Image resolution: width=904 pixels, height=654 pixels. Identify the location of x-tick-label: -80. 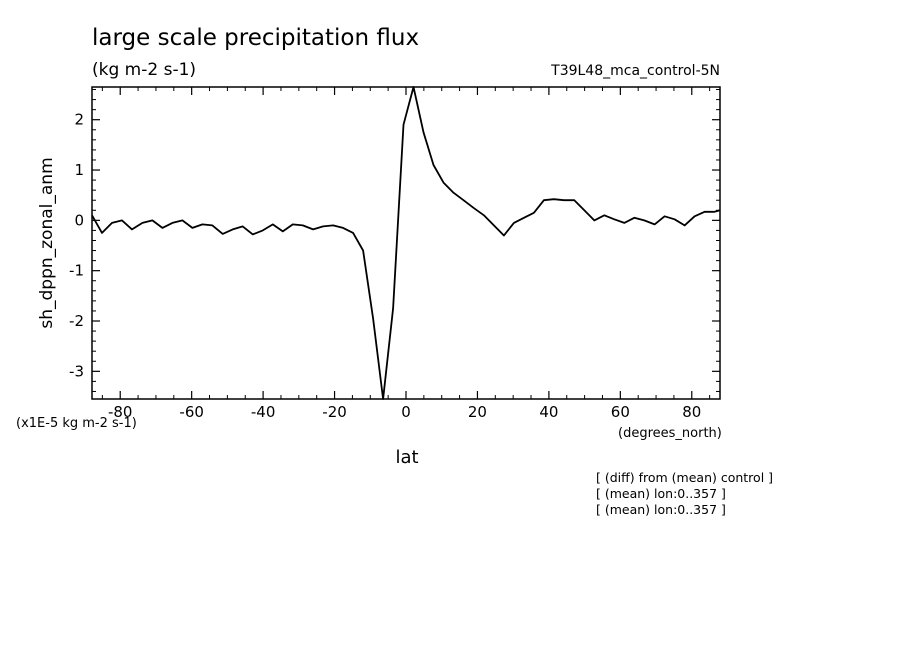
(120, 412).